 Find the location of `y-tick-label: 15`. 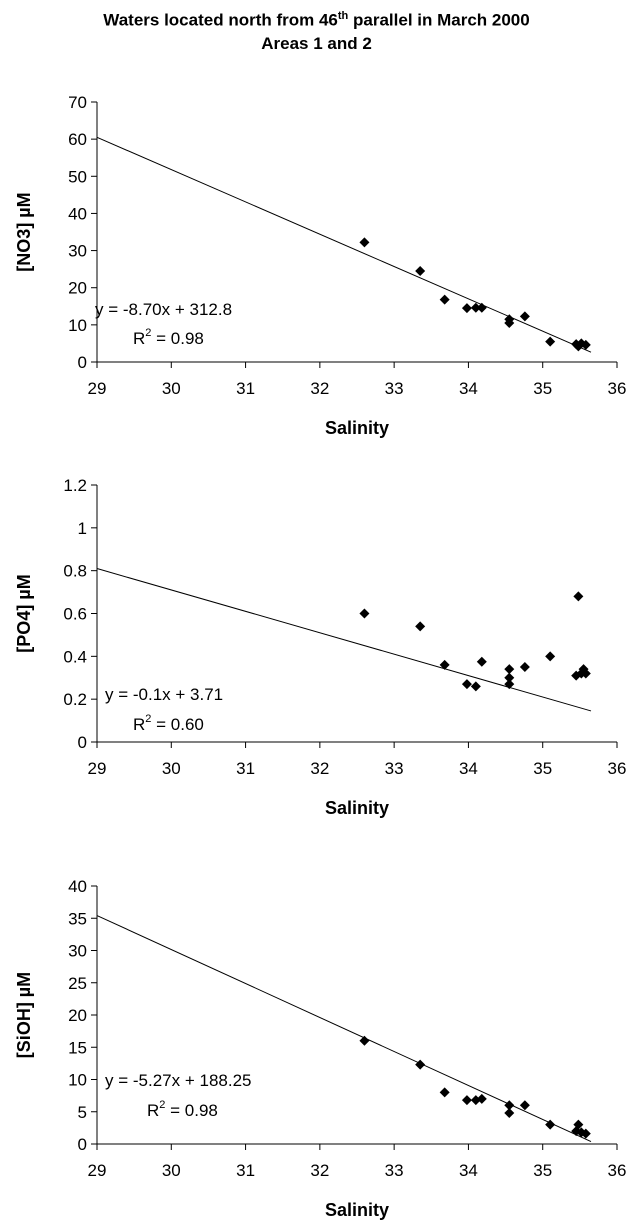

y-tick-label: 15 is located at coordinates (77, 1047).